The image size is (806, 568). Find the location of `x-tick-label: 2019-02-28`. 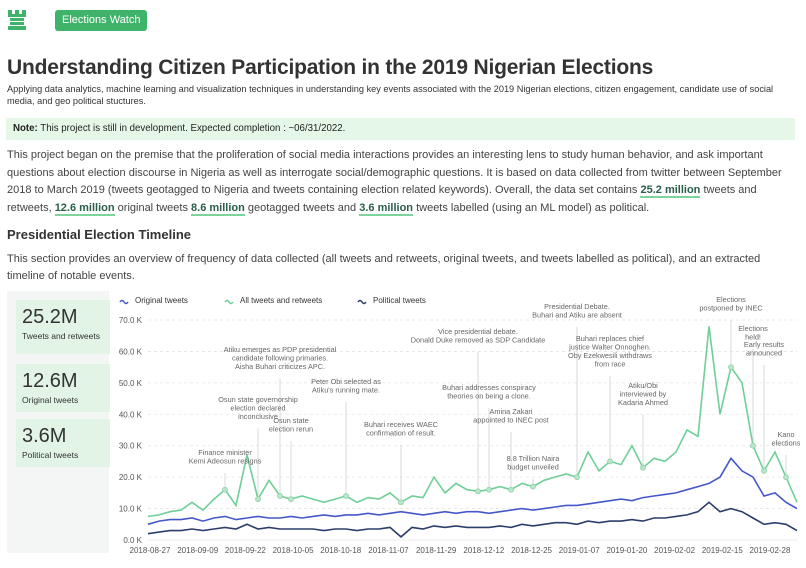

x-tick-label: 2019-02-28 is located at coordinates (770, 550).